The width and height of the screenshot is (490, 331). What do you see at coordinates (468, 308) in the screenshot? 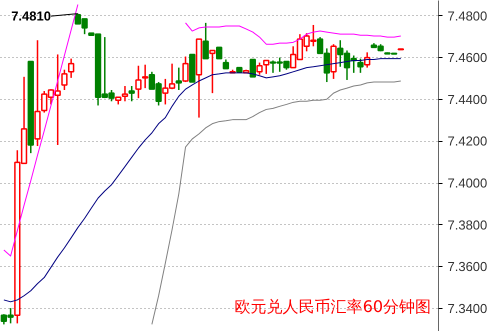
I see `y-tick-label: 7.3400` at bounding box center [468, 308].